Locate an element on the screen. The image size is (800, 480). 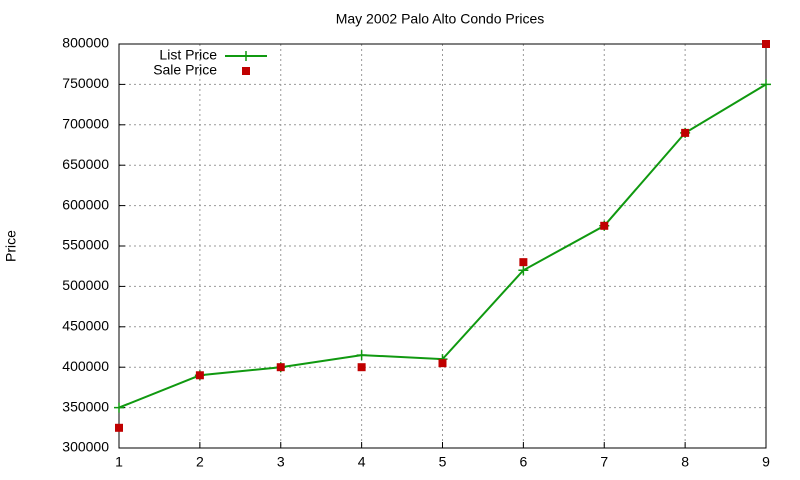
y-tick-label: 450000 is located at coordinates (85, 326).